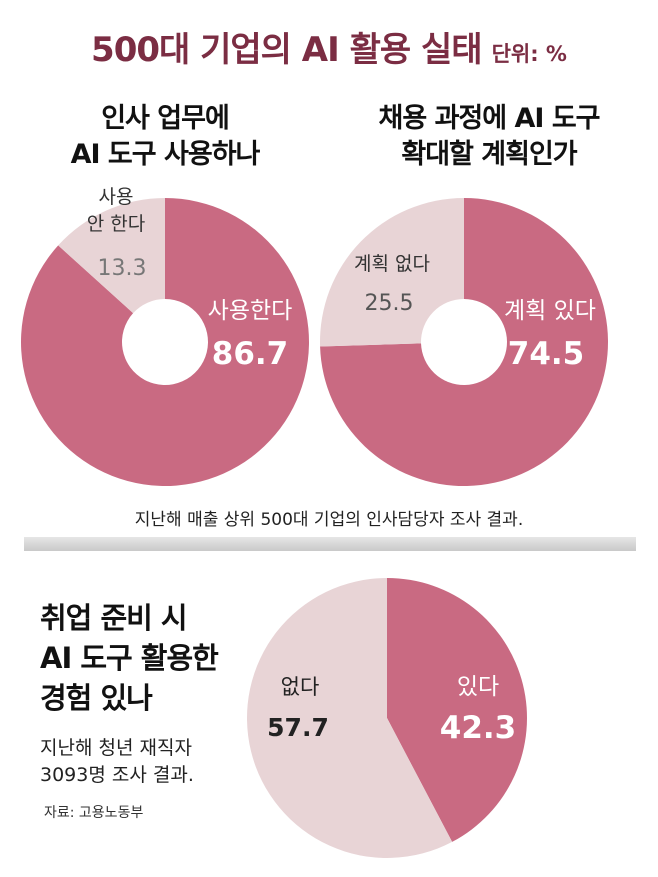 This screenshot has width=658, height=877. Describe the element at coordinates (250, 354) in the screenshot. I see `slice-value-label: 86.7` at that location.